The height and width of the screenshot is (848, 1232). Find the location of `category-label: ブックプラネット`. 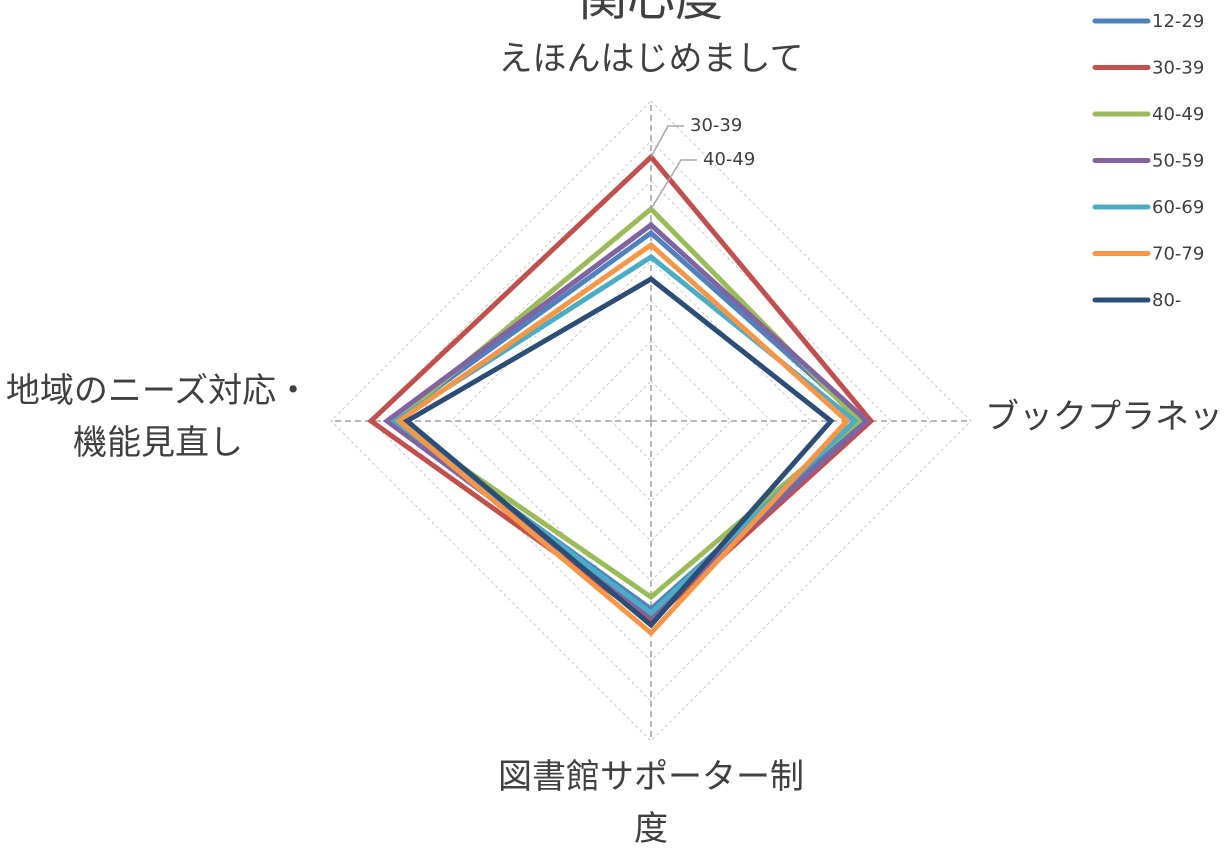

category-label: ブックプラネット is located at coordinates (1108, 417).